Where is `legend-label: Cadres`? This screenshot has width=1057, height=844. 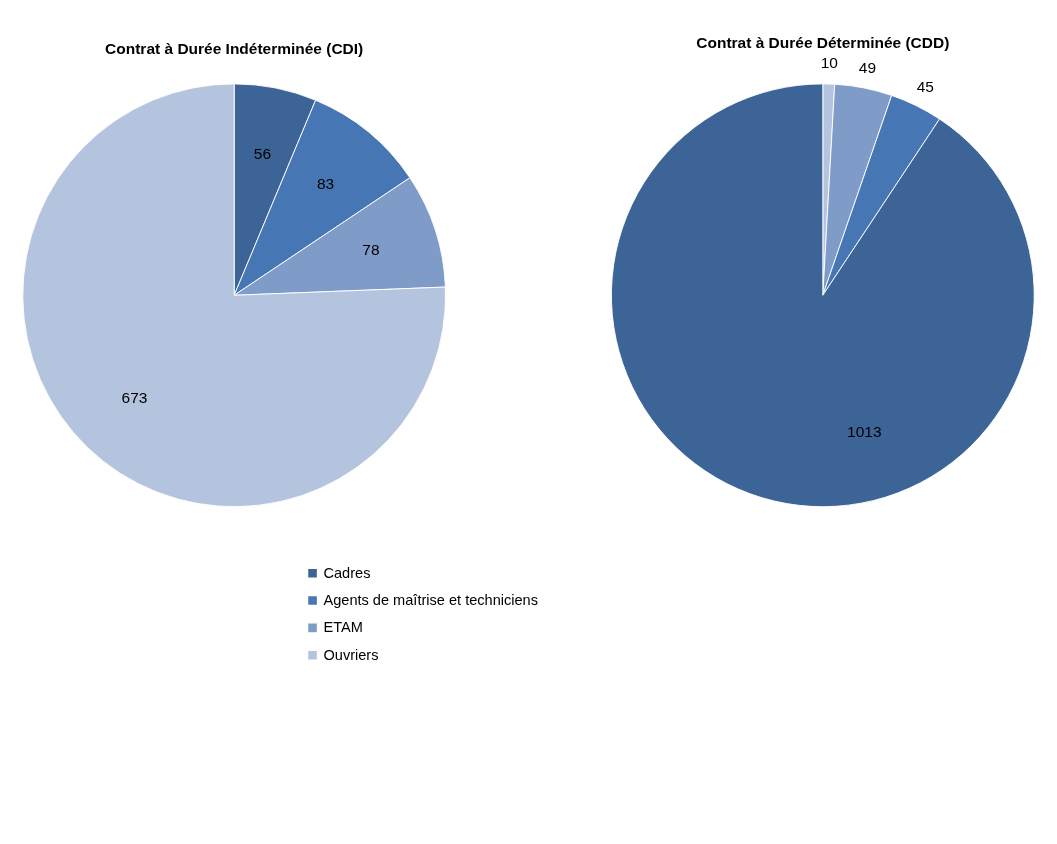
legend-label: Cadres is located at coordinates (347, 572).